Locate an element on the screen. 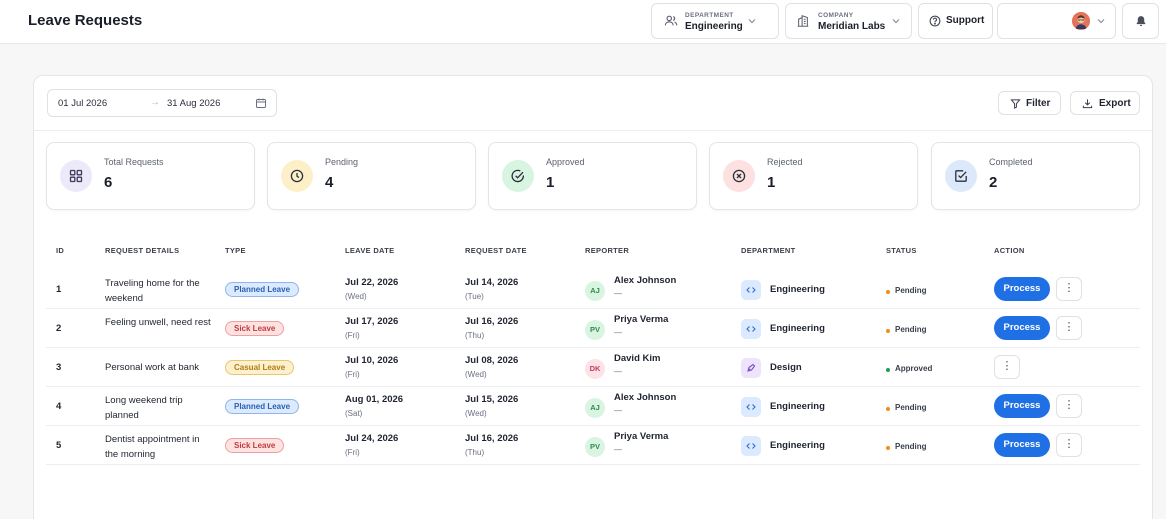 The height and width of the screenshot is (519, 1166). bell-icon is located at coordinates (1141, 21).